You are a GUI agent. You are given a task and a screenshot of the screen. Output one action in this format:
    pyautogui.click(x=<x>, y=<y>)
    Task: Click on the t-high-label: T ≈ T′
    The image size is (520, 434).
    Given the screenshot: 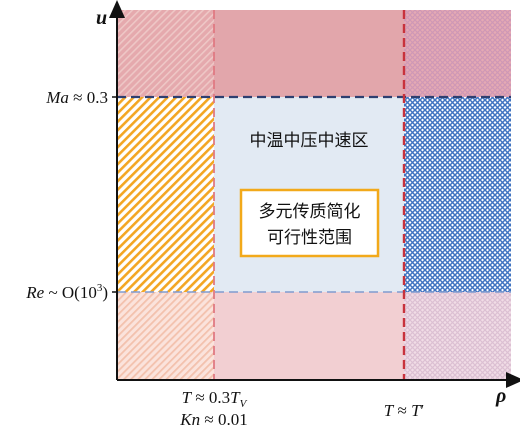 What is the action you would take?
    pyautogui.click(x=404, y=410)
    